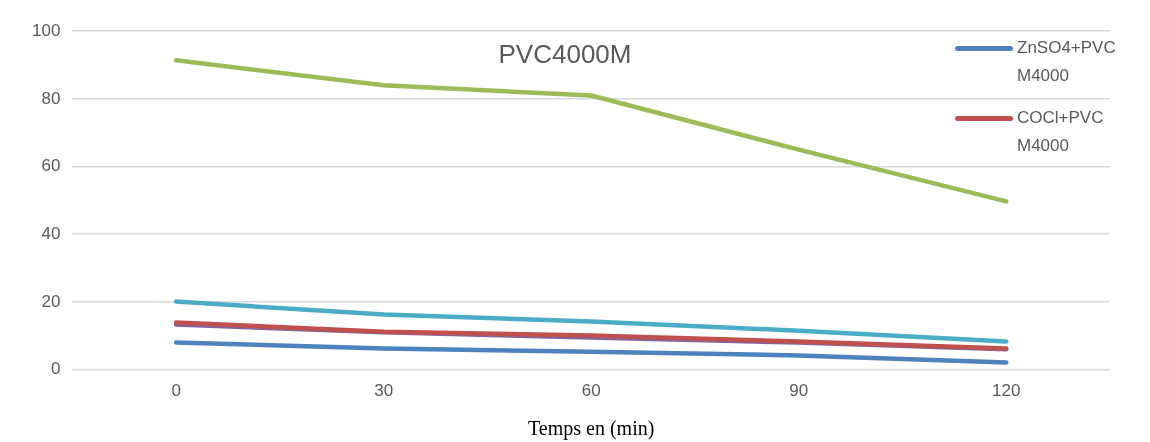 This screenshot has height=442, width=1150. I want to click on x-tick-label: 120, so click(1006, 391).